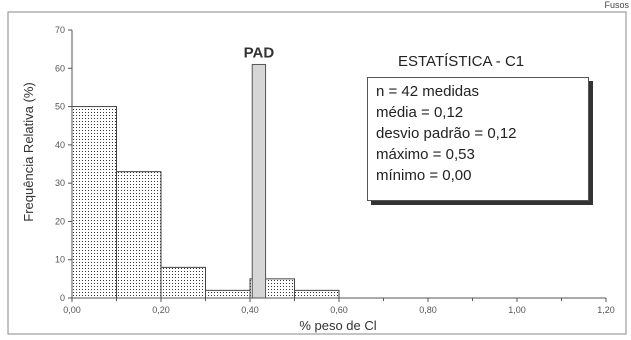 The image size is (631, 340). I want to click on y-tick-label: 40, so click(60, 145).